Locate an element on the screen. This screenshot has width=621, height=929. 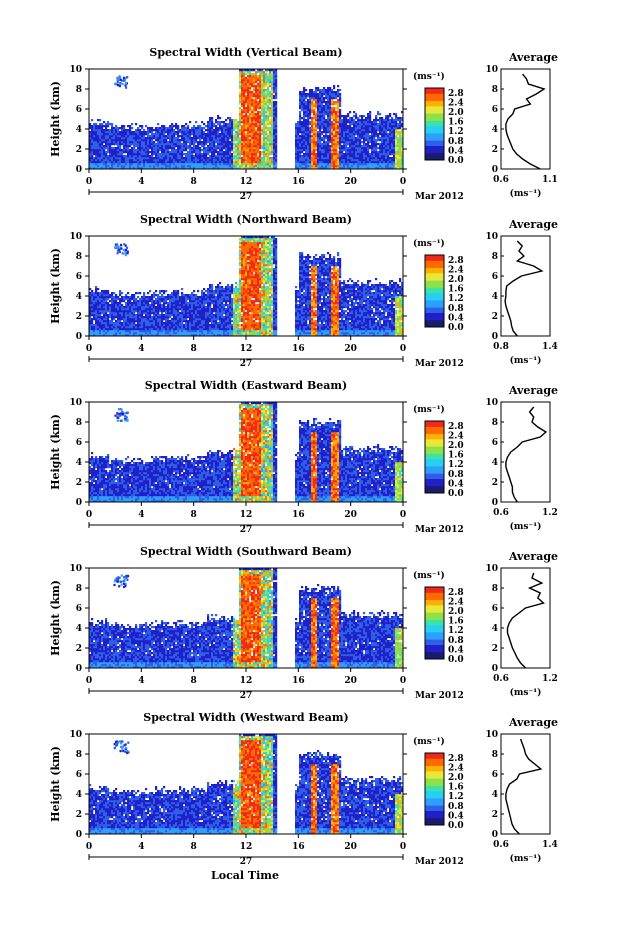
y-tick-label: 6 is located at coordinates (79, 110).